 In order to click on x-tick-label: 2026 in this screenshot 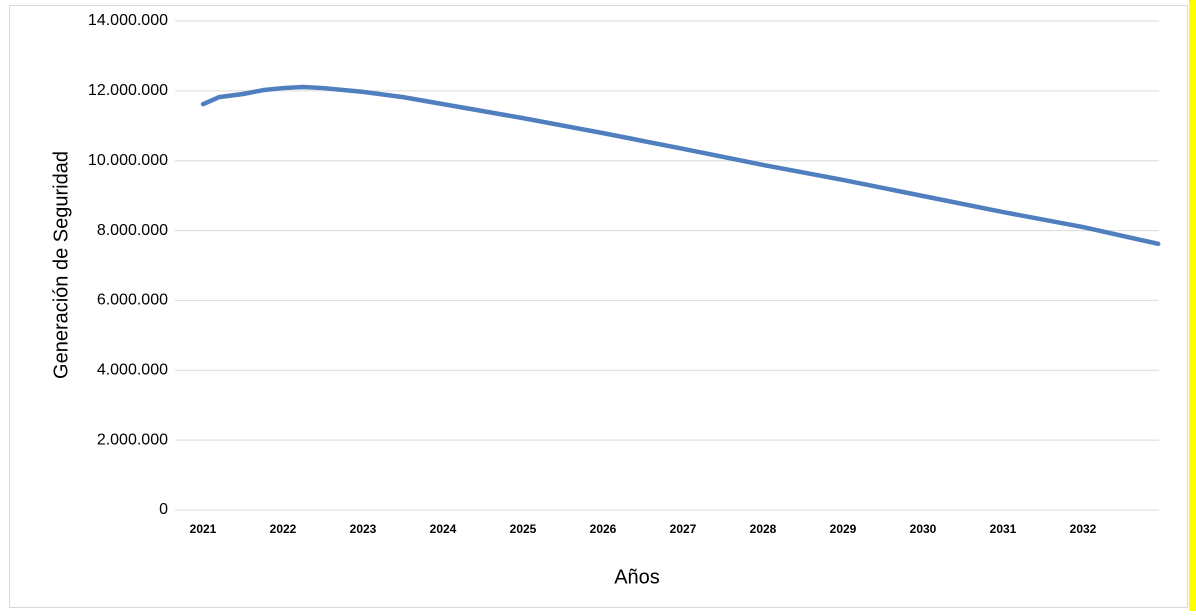, I will do `click(603, 529)`.